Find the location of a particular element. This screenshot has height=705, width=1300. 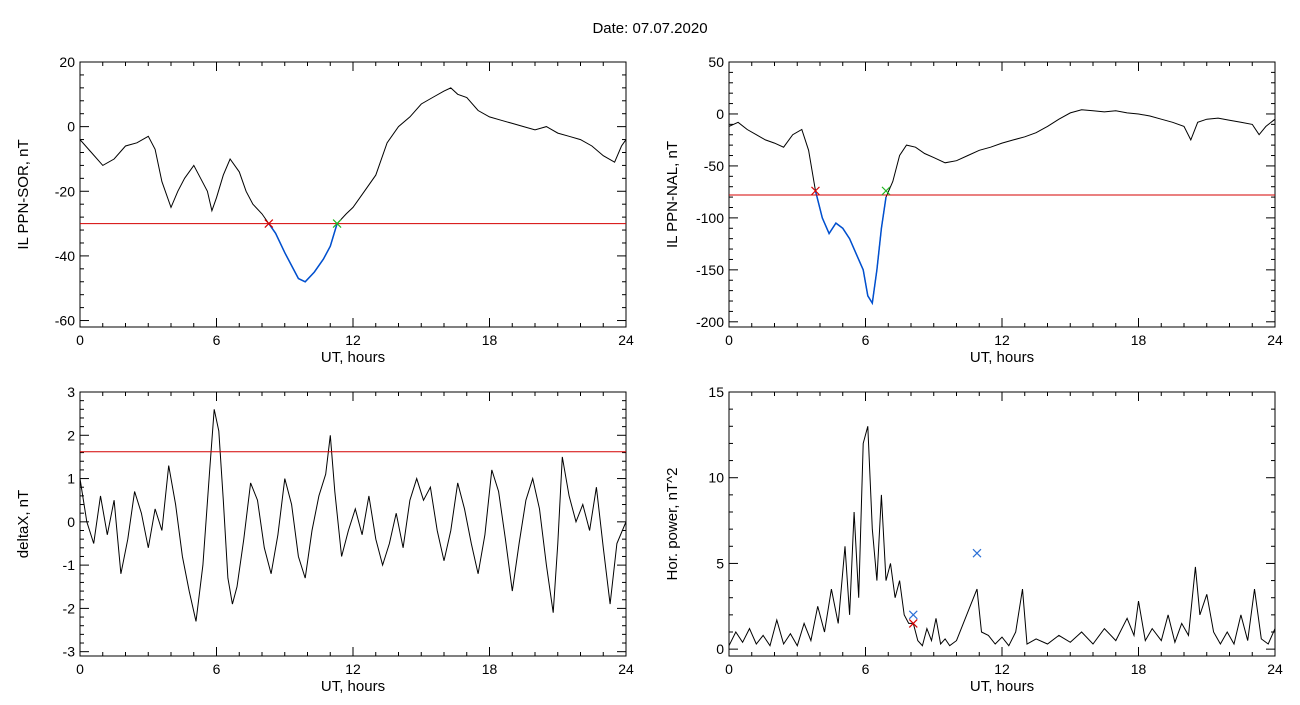

figure-title: Date: 07.07.2020 is located at coordinates (650, 28).